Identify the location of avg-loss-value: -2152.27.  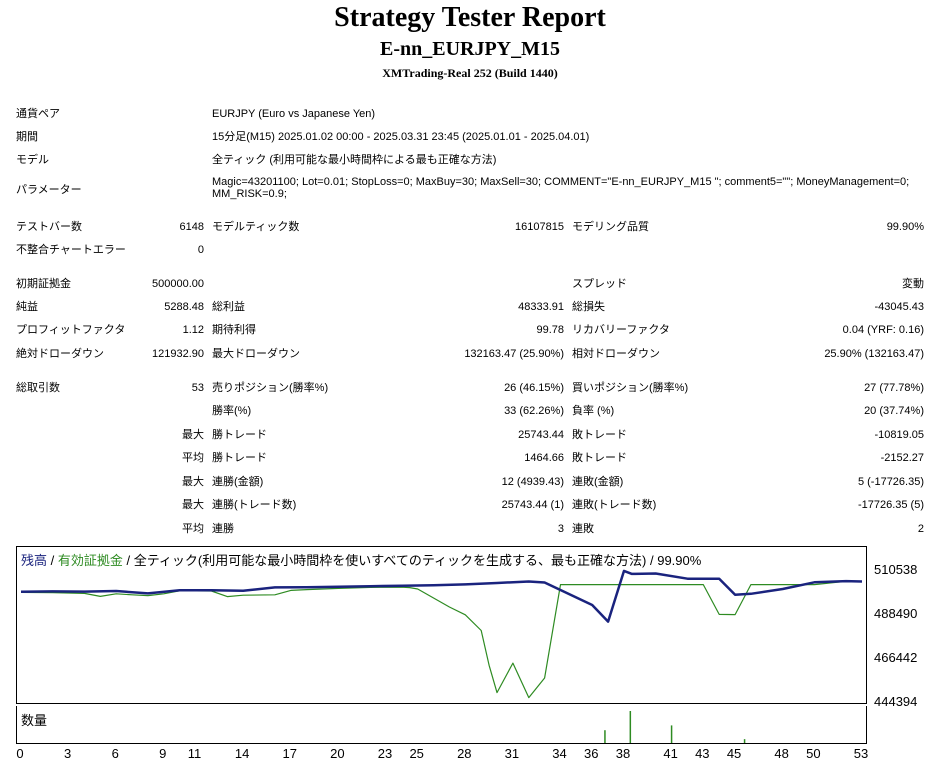
(902, 458).